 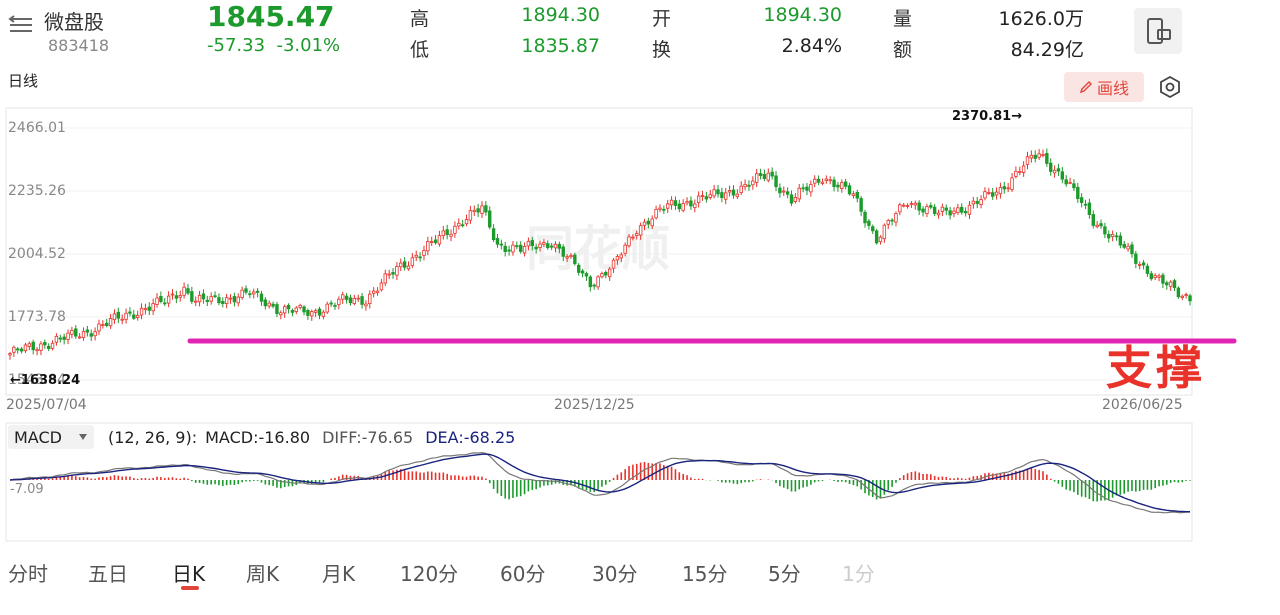 I want to click on turnover-value: 2.84%, so click(x=811, y=46).